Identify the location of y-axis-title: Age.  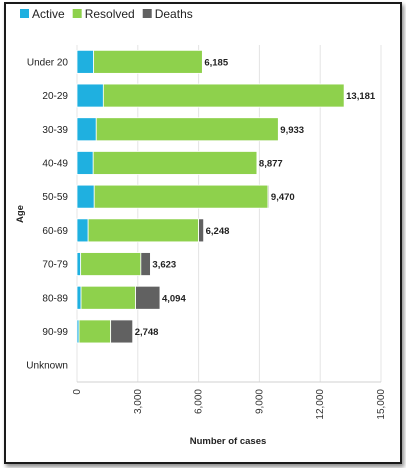
(20, 214).